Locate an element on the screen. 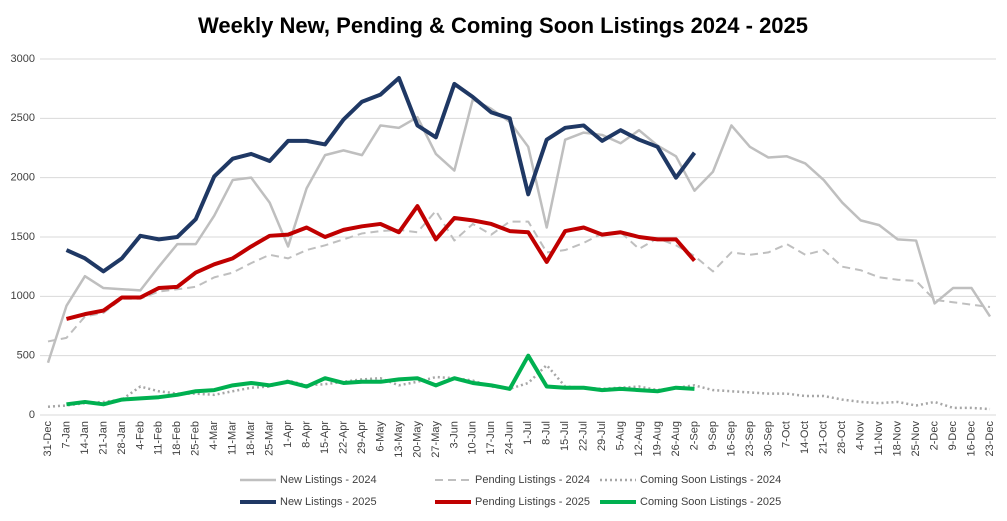 This screenshot has width=1007, height=521. y-tick-label: 500 is located at coordinates (26, 356).